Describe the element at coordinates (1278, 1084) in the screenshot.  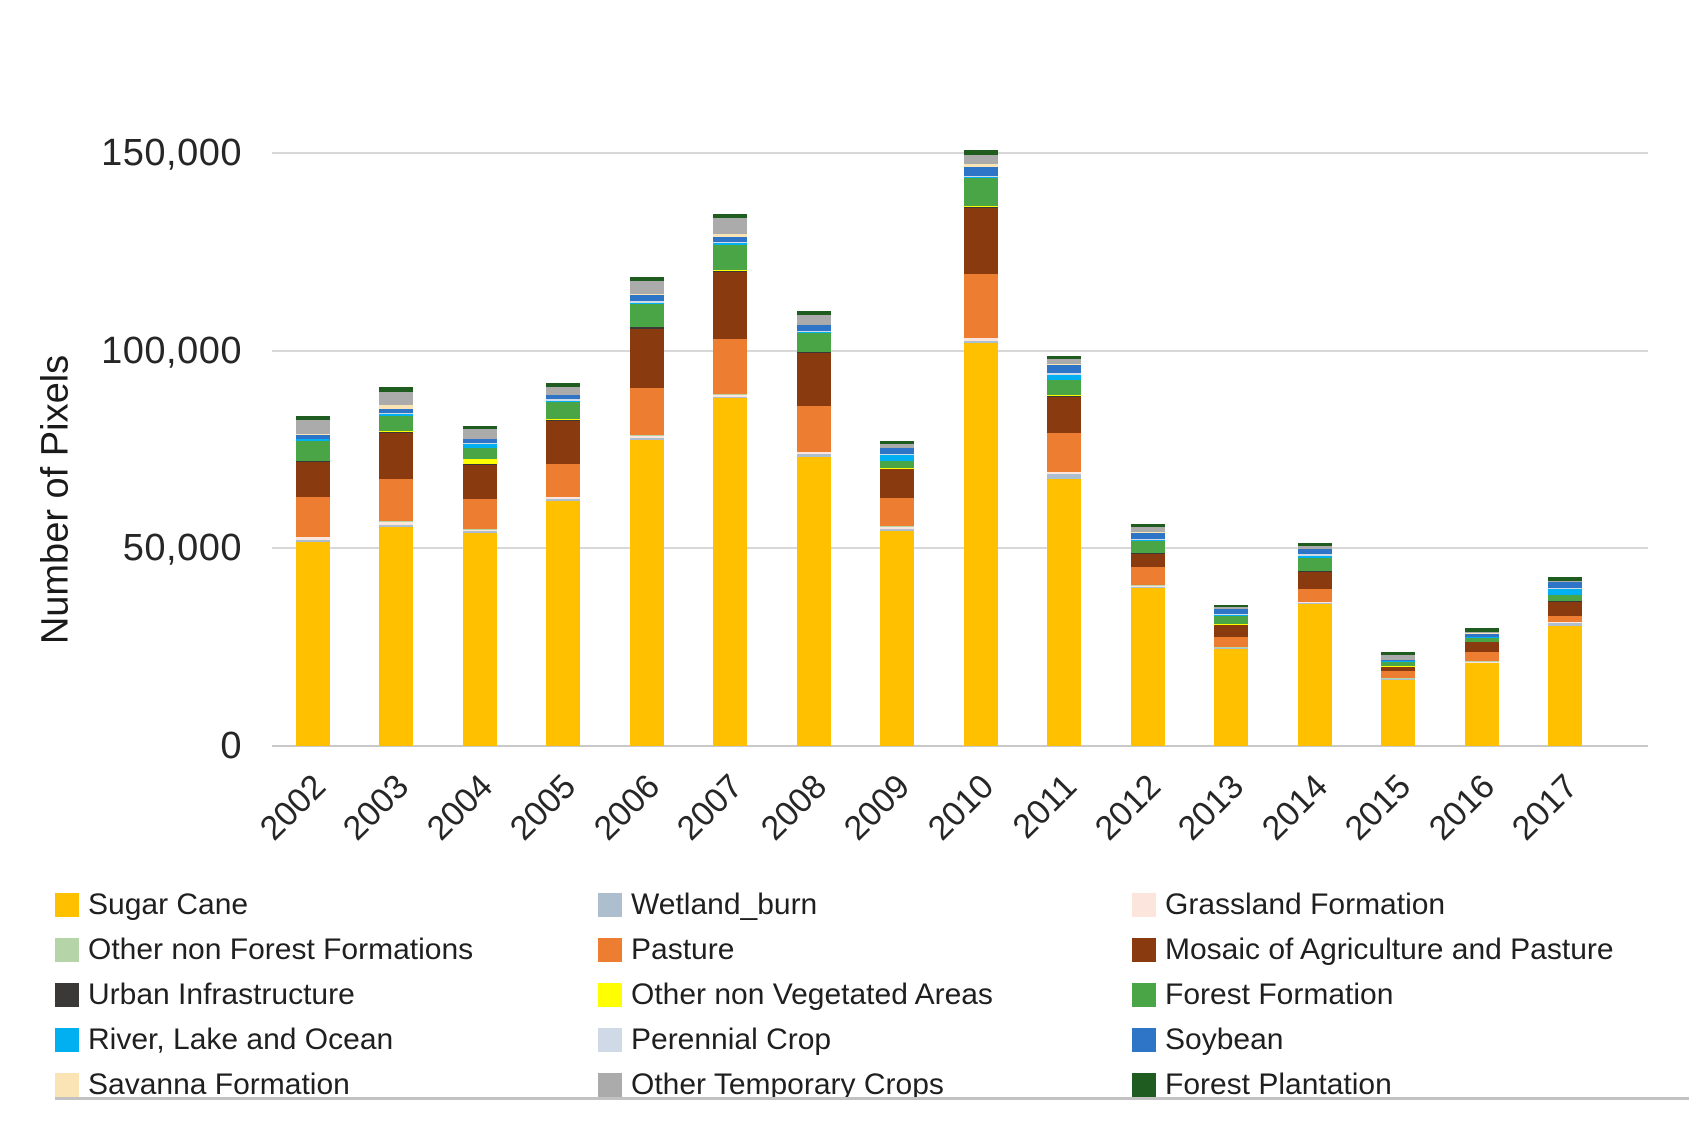
I see `legend-label: Forest Plantation` at that location.